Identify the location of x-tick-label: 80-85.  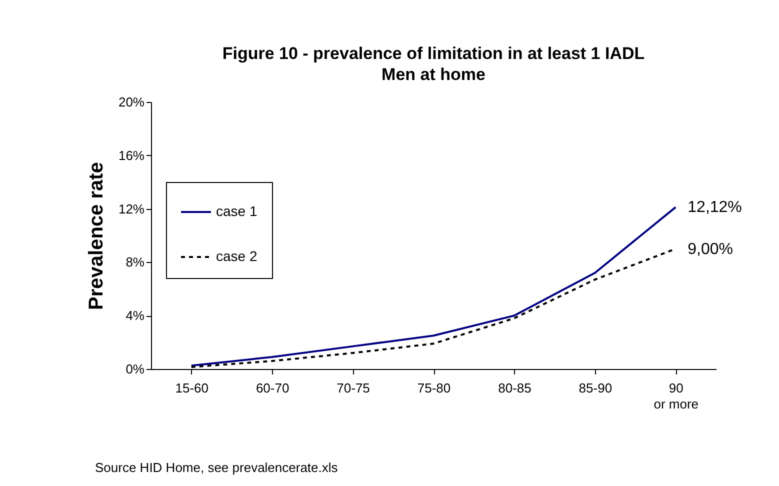
(515, 388).